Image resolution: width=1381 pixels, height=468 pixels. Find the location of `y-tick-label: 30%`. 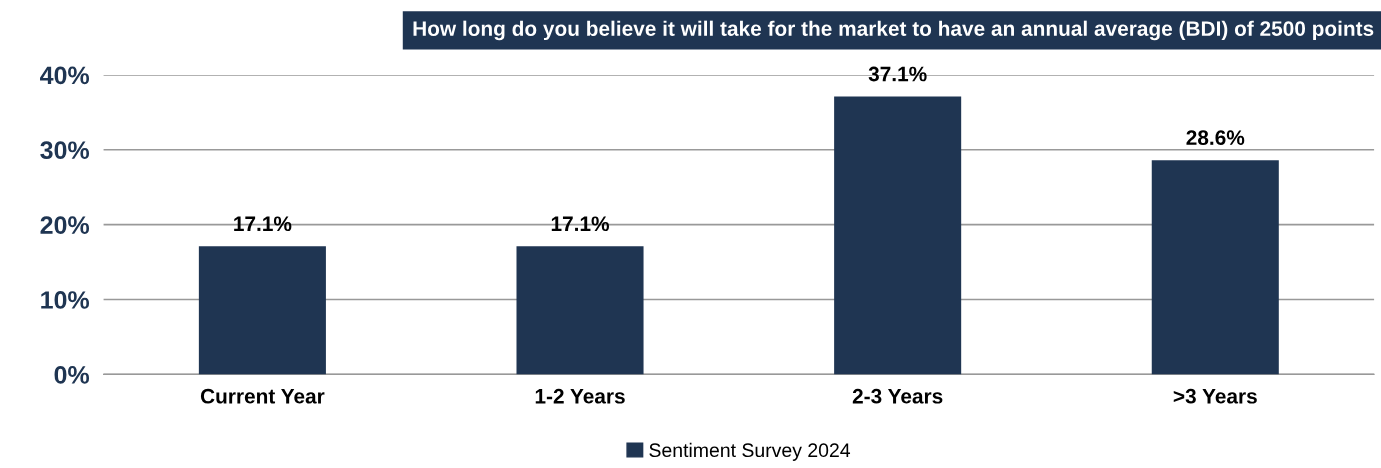

y-tick-label: 30% is located at coordinates (65, 150).